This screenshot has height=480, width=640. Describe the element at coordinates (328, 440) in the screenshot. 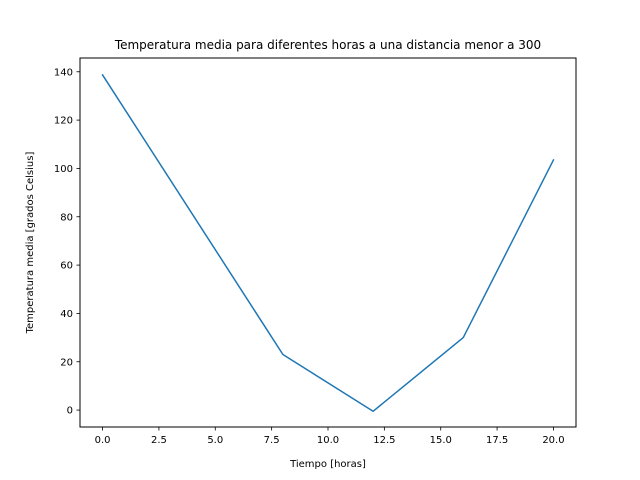

I see `x-tick-label: 10.0` at that location.